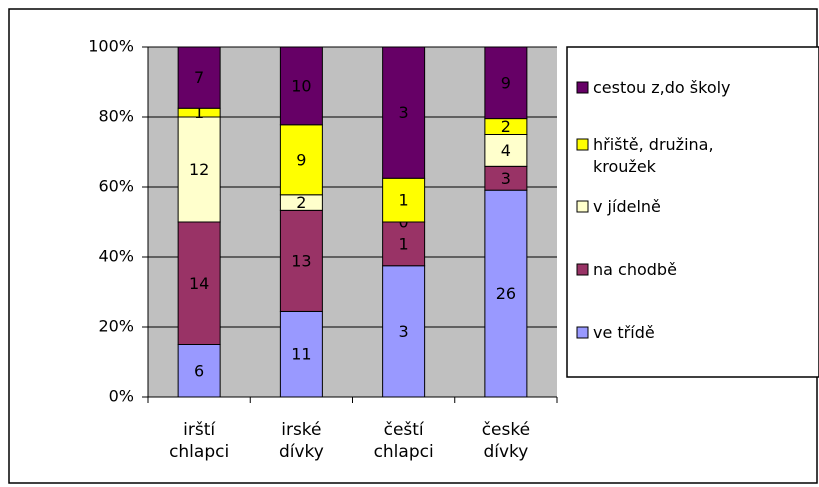 The height and width of the screenshot is (487, 819). What do you see at coordinates (116, 256) in the screenshot?
I see `y-tick-label: 40%` at bounding box center [116, 256].